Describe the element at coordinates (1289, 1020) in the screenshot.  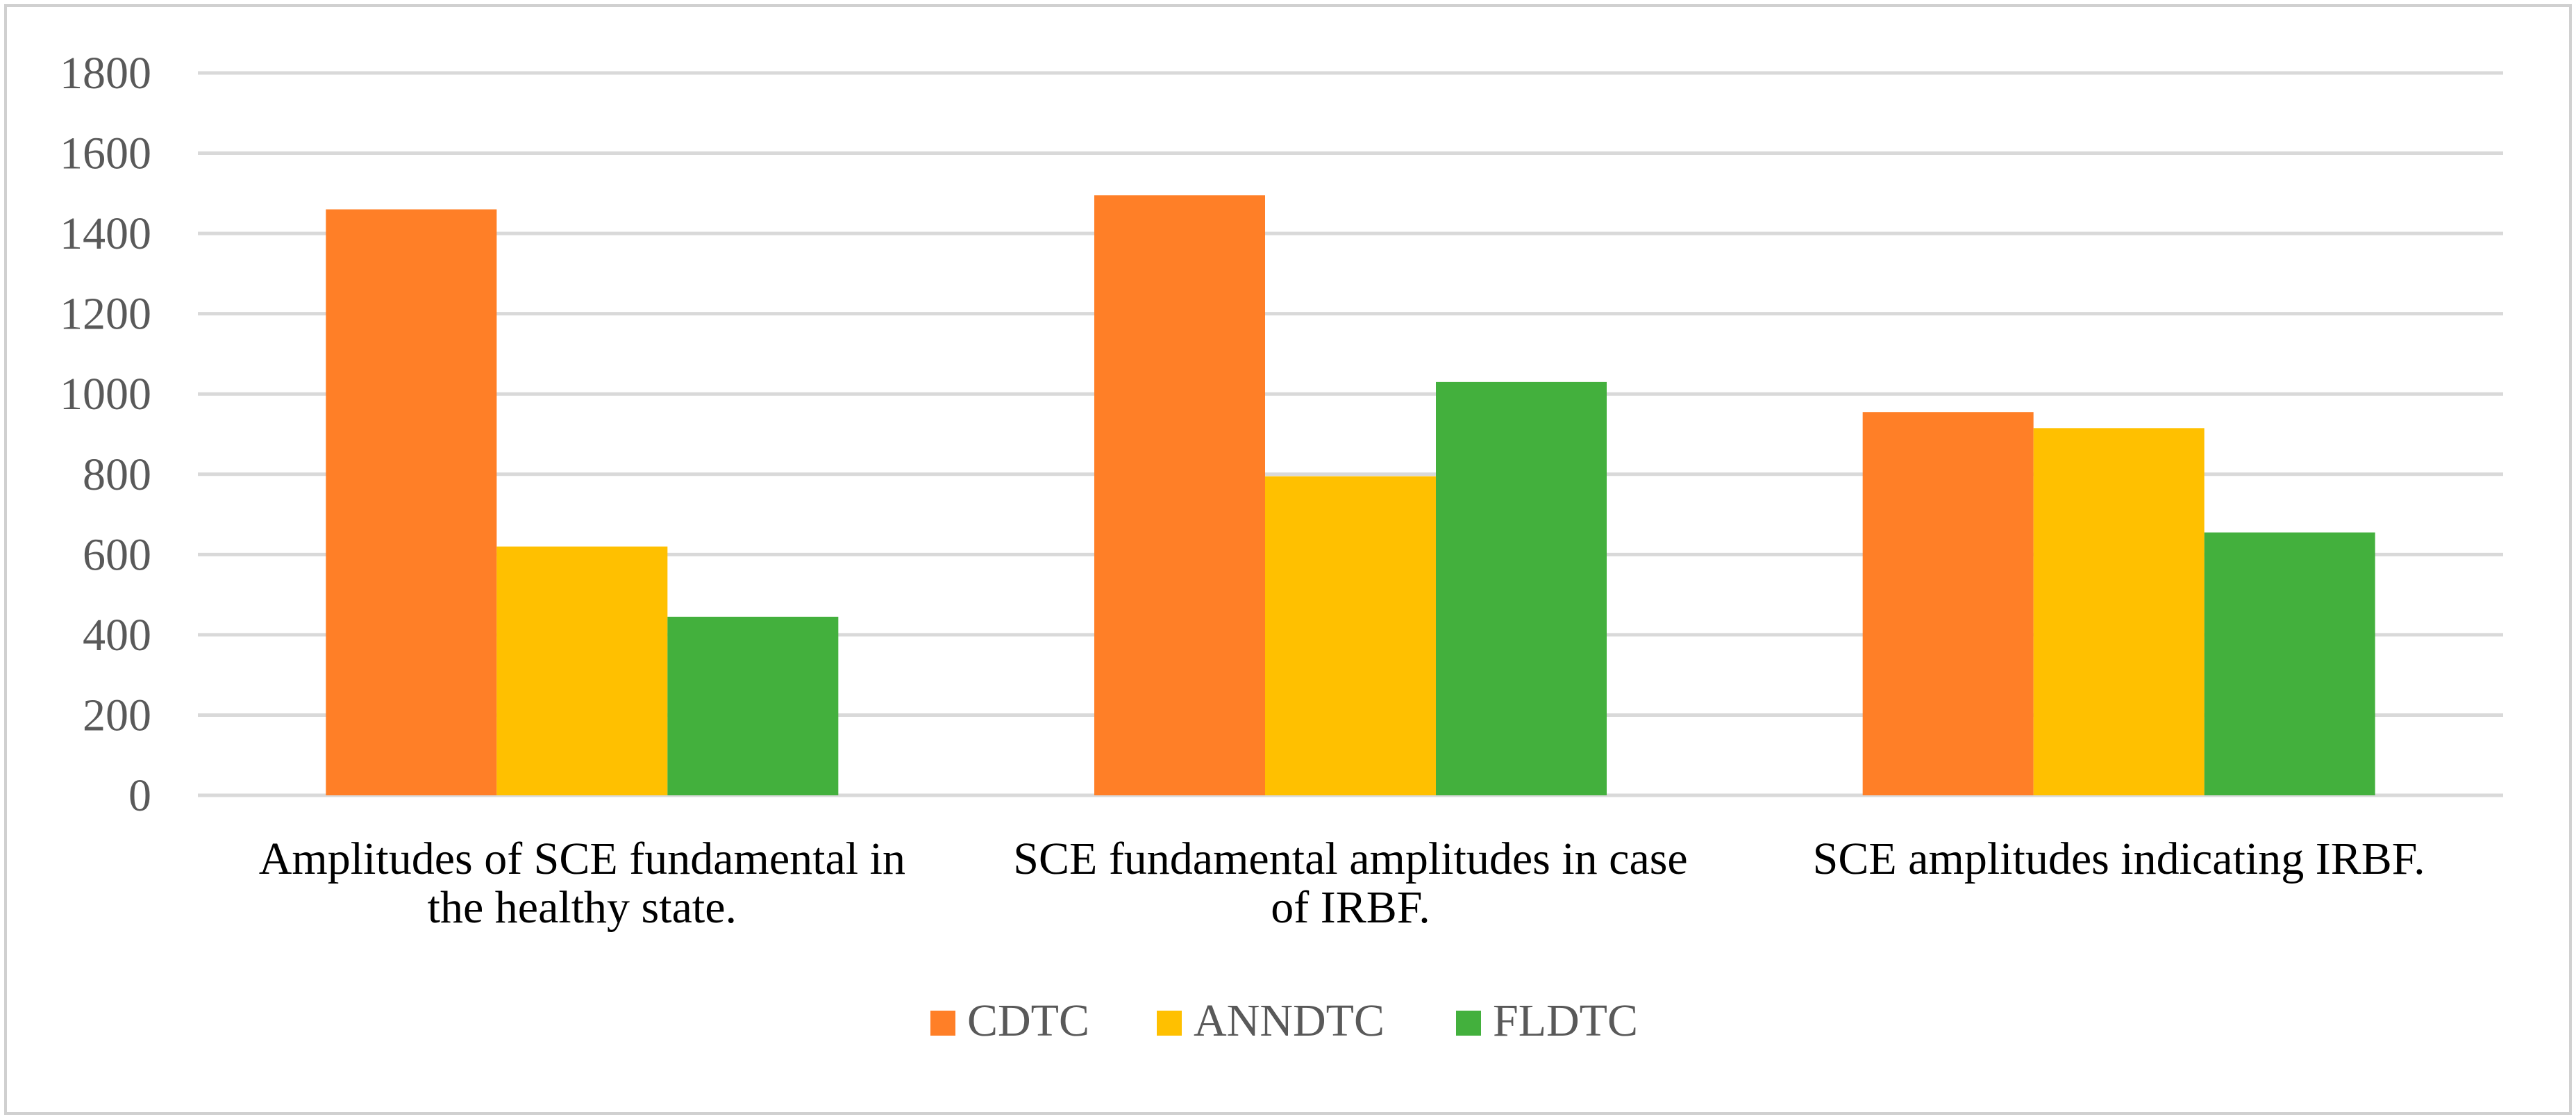
I see `legend-label-anndtc: ANNDTC` at that location.